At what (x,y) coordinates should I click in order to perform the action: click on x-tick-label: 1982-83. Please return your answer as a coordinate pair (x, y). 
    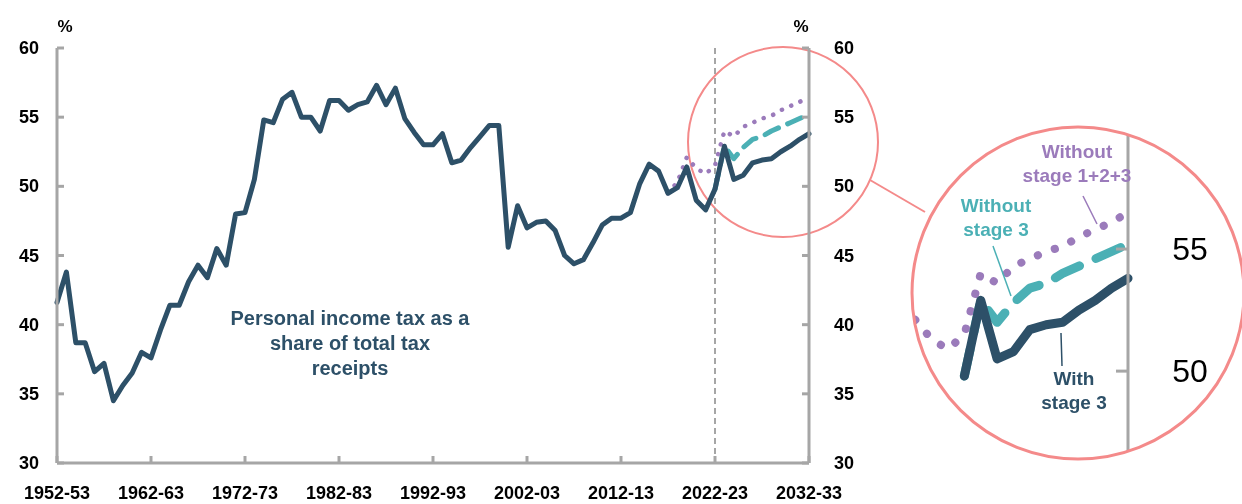
    Looking at the image, I should click on (339, 493).